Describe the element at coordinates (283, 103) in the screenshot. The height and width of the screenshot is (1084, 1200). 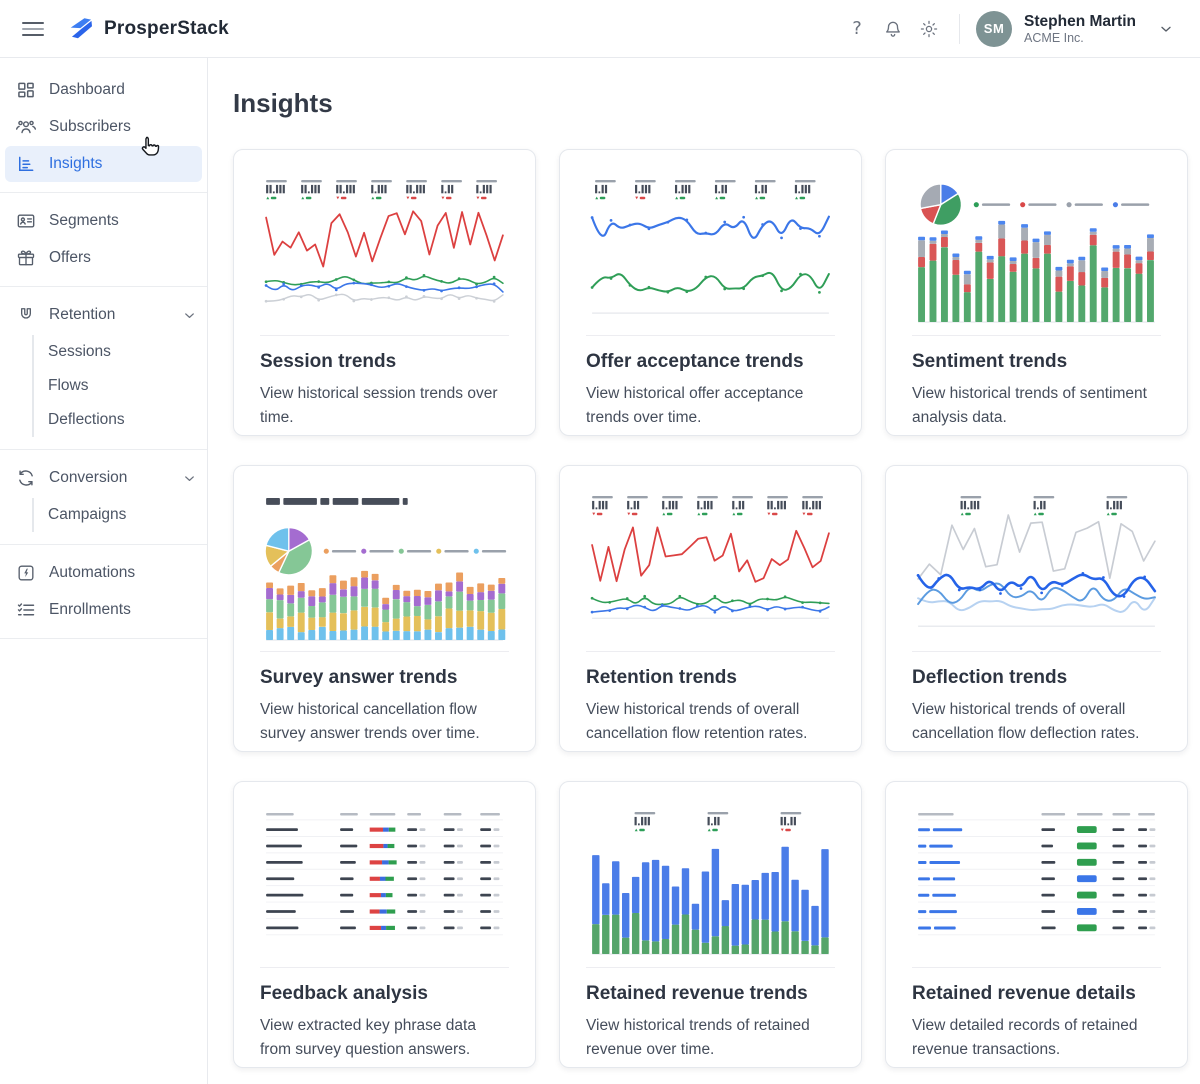
I see `page-title: Insights` at that location.